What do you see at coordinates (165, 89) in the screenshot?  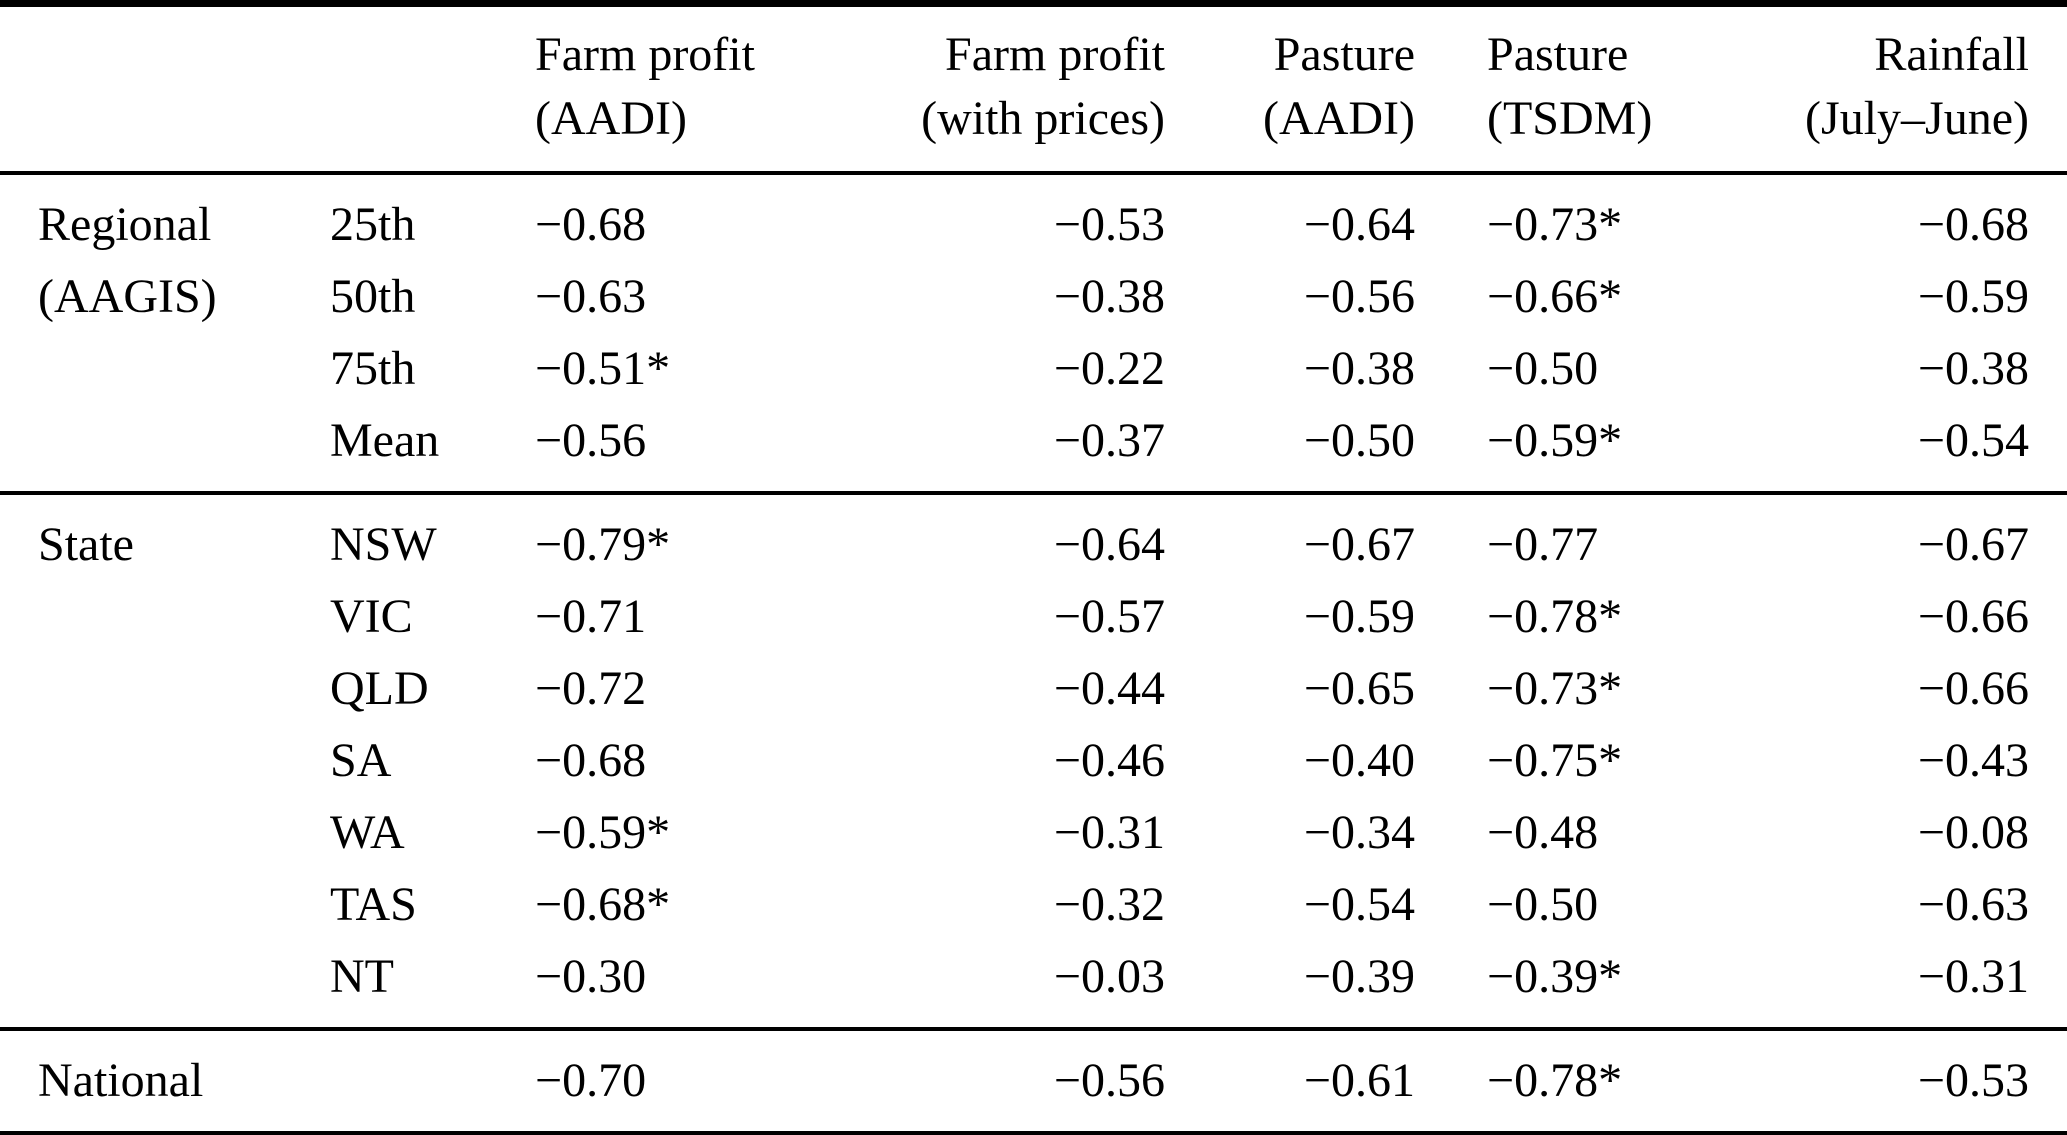 I see `header-spacer-group` at bounding box center [165, 89].